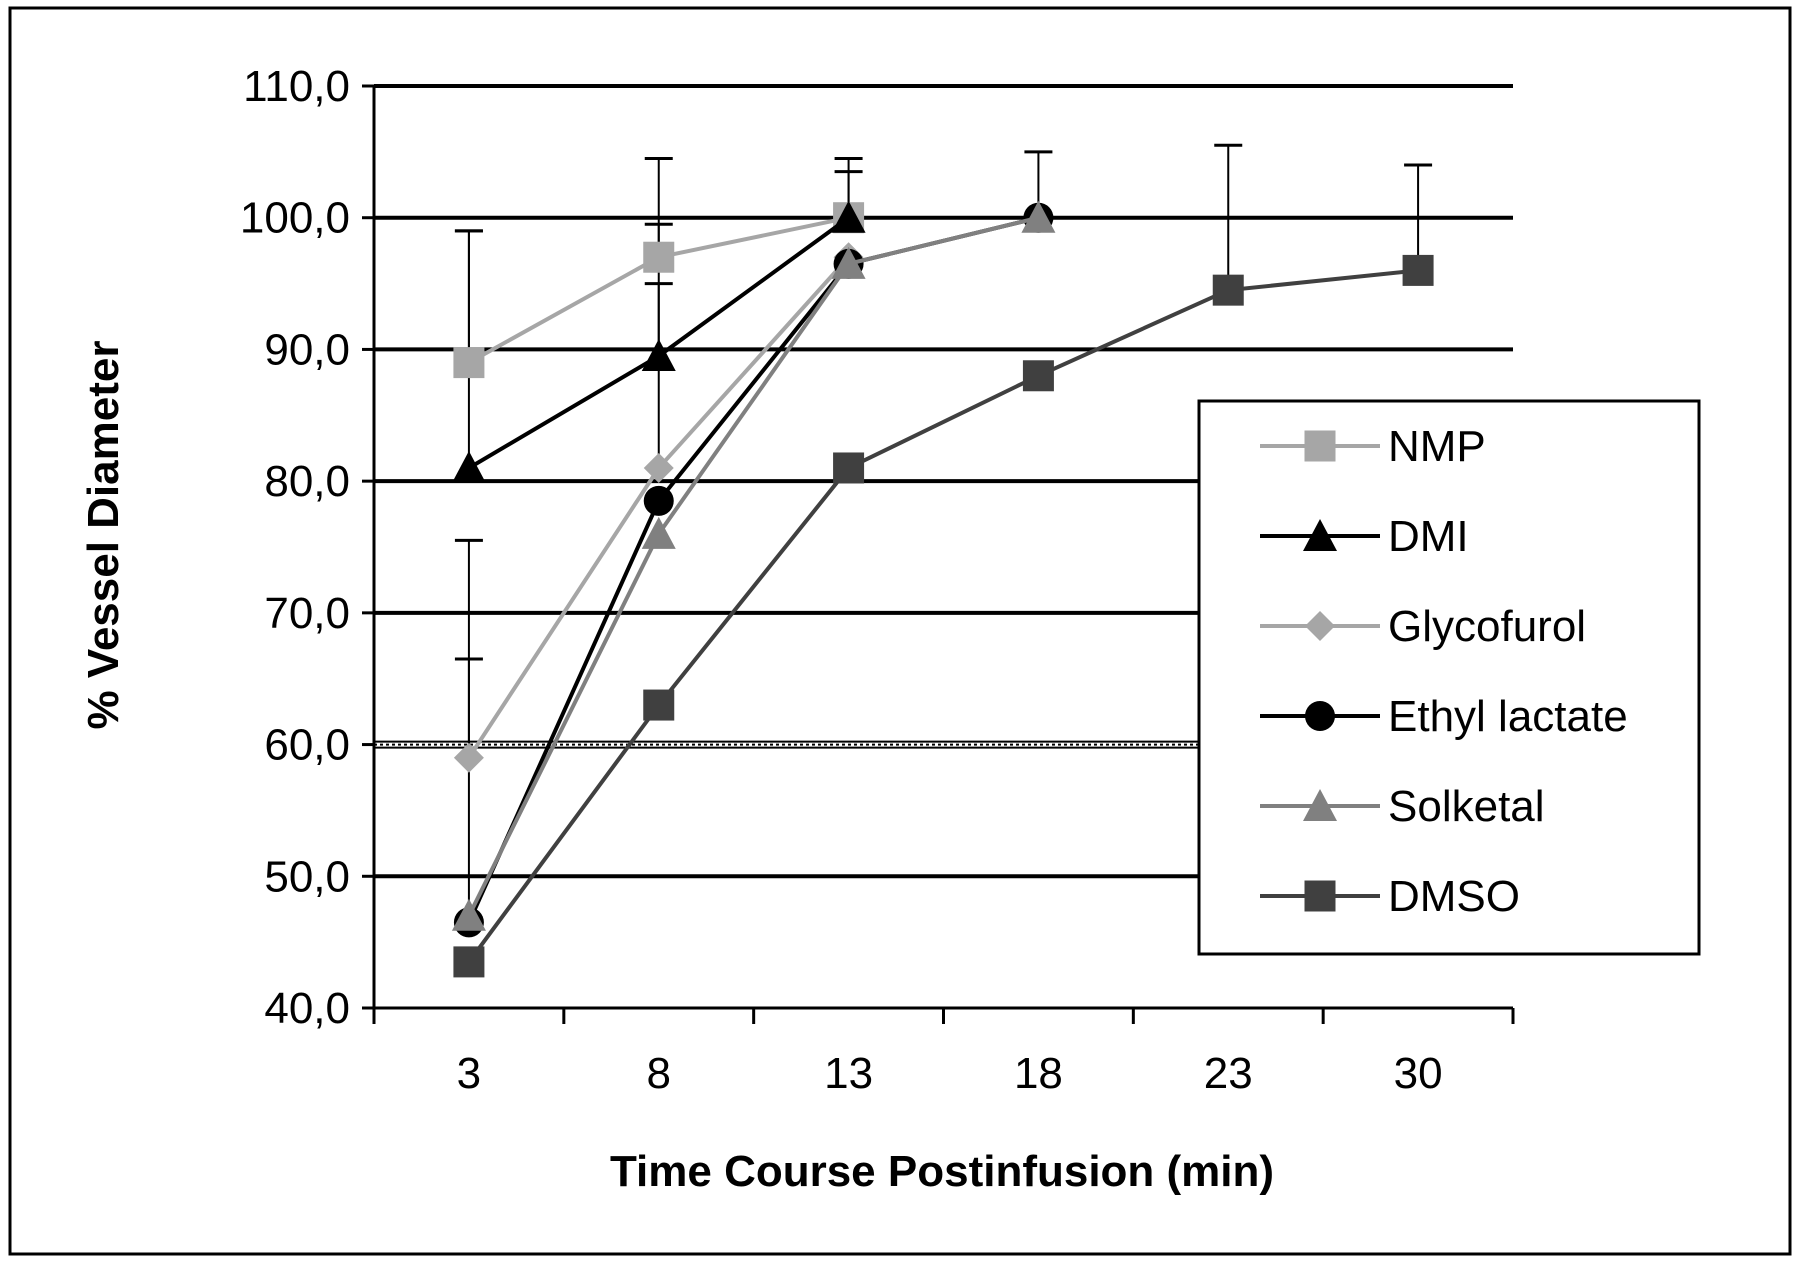 This screenshot has width=1800, height=1267. I want to click on x-tick-labels: 3 8 13 18 23 30, so click(950, 1073).